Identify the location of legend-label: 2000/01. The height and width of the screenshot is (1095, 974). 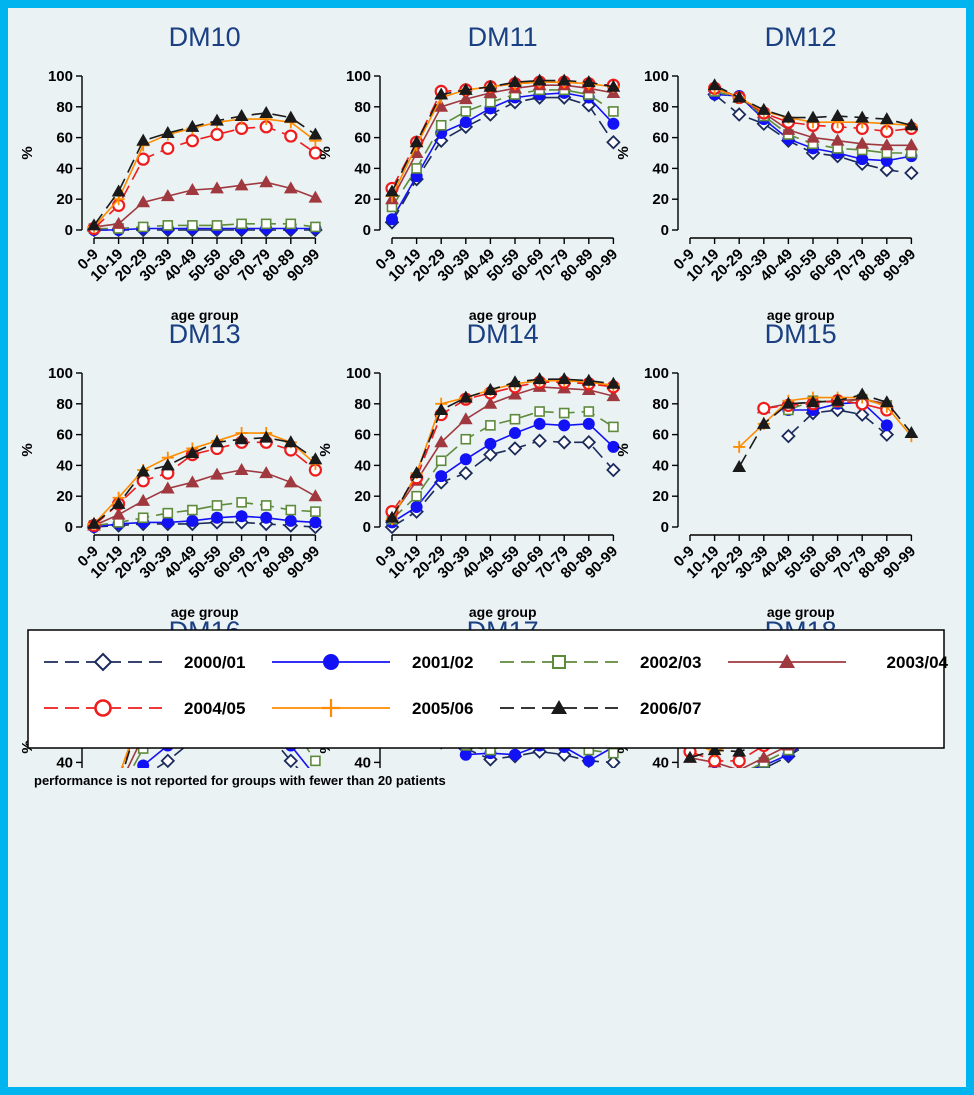
(214, 662).